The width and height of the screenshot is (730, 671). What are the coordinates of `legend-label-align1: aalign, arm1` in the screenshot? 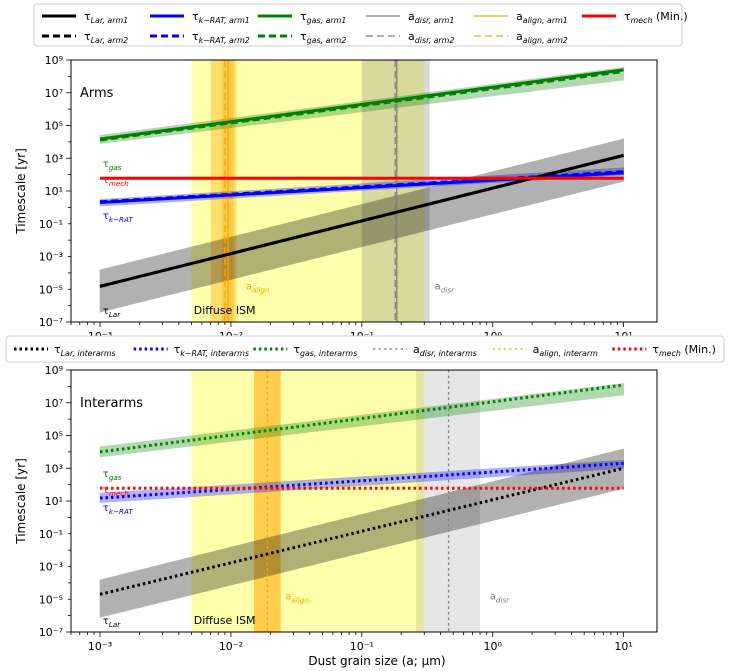 It's located at (542, 17).